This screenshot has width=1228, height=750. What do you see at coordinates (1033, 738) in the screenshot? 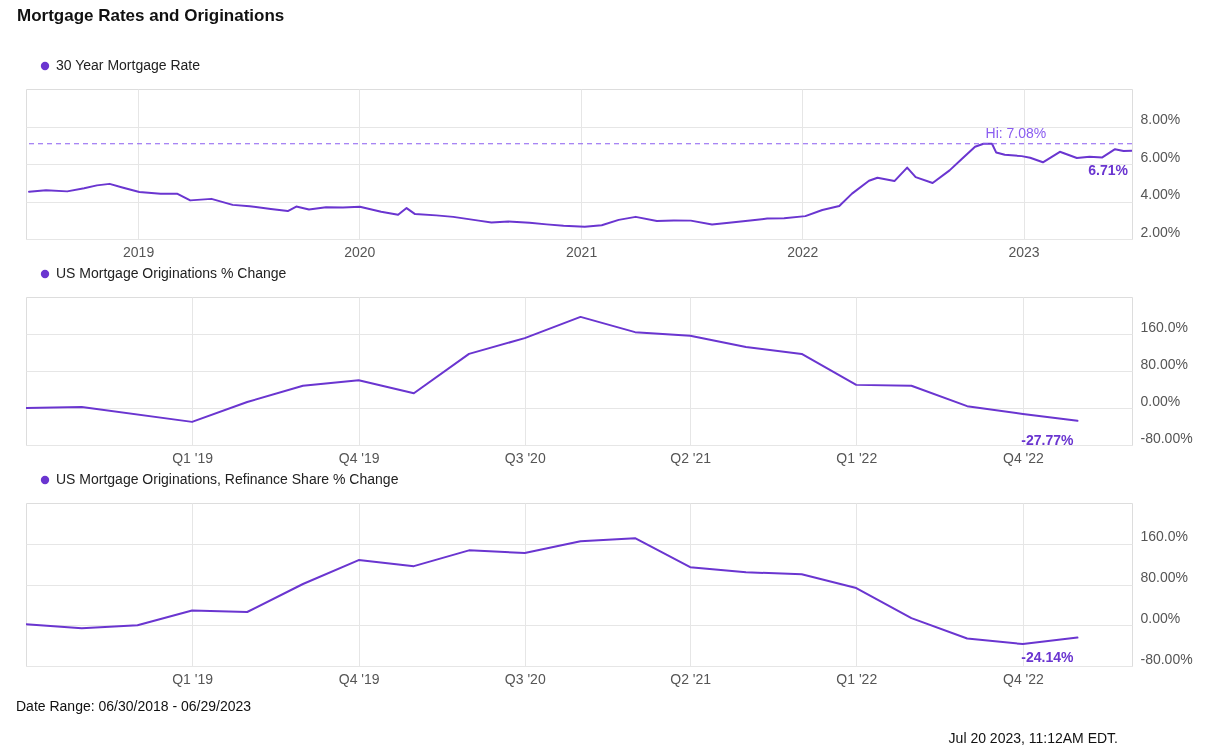
I see `text: Jul 20 2023, 11:12AM EDT.` at bounding box center [1033, 738].